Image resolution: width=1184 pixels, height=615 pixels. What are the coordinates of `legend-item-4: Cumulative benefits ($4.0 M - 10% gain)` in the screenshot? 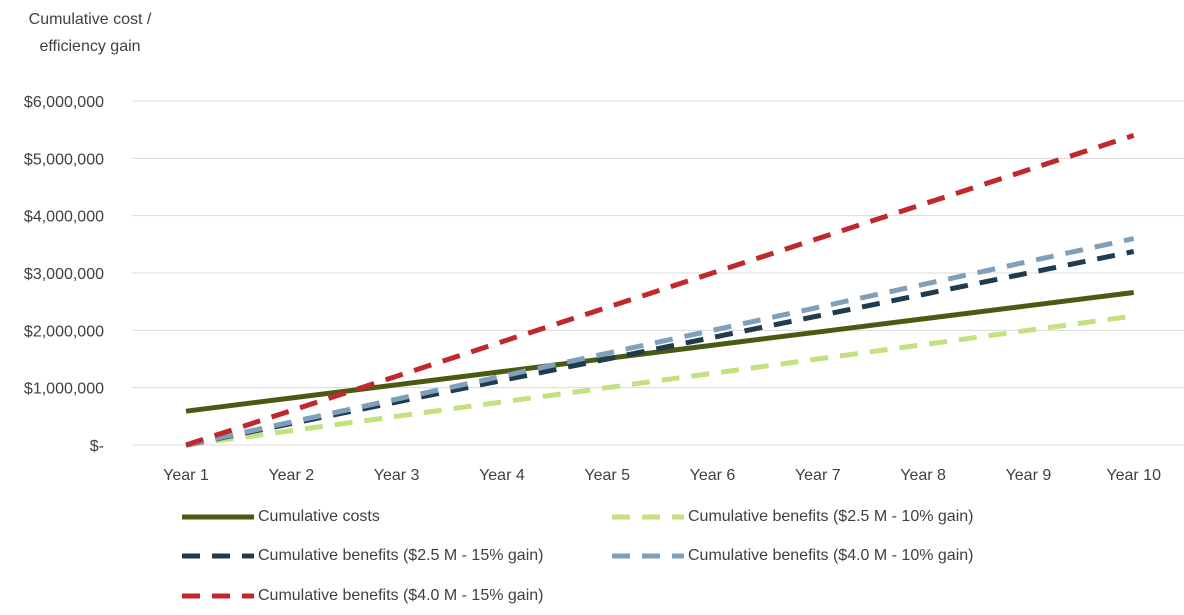 It's located at (792, 556).